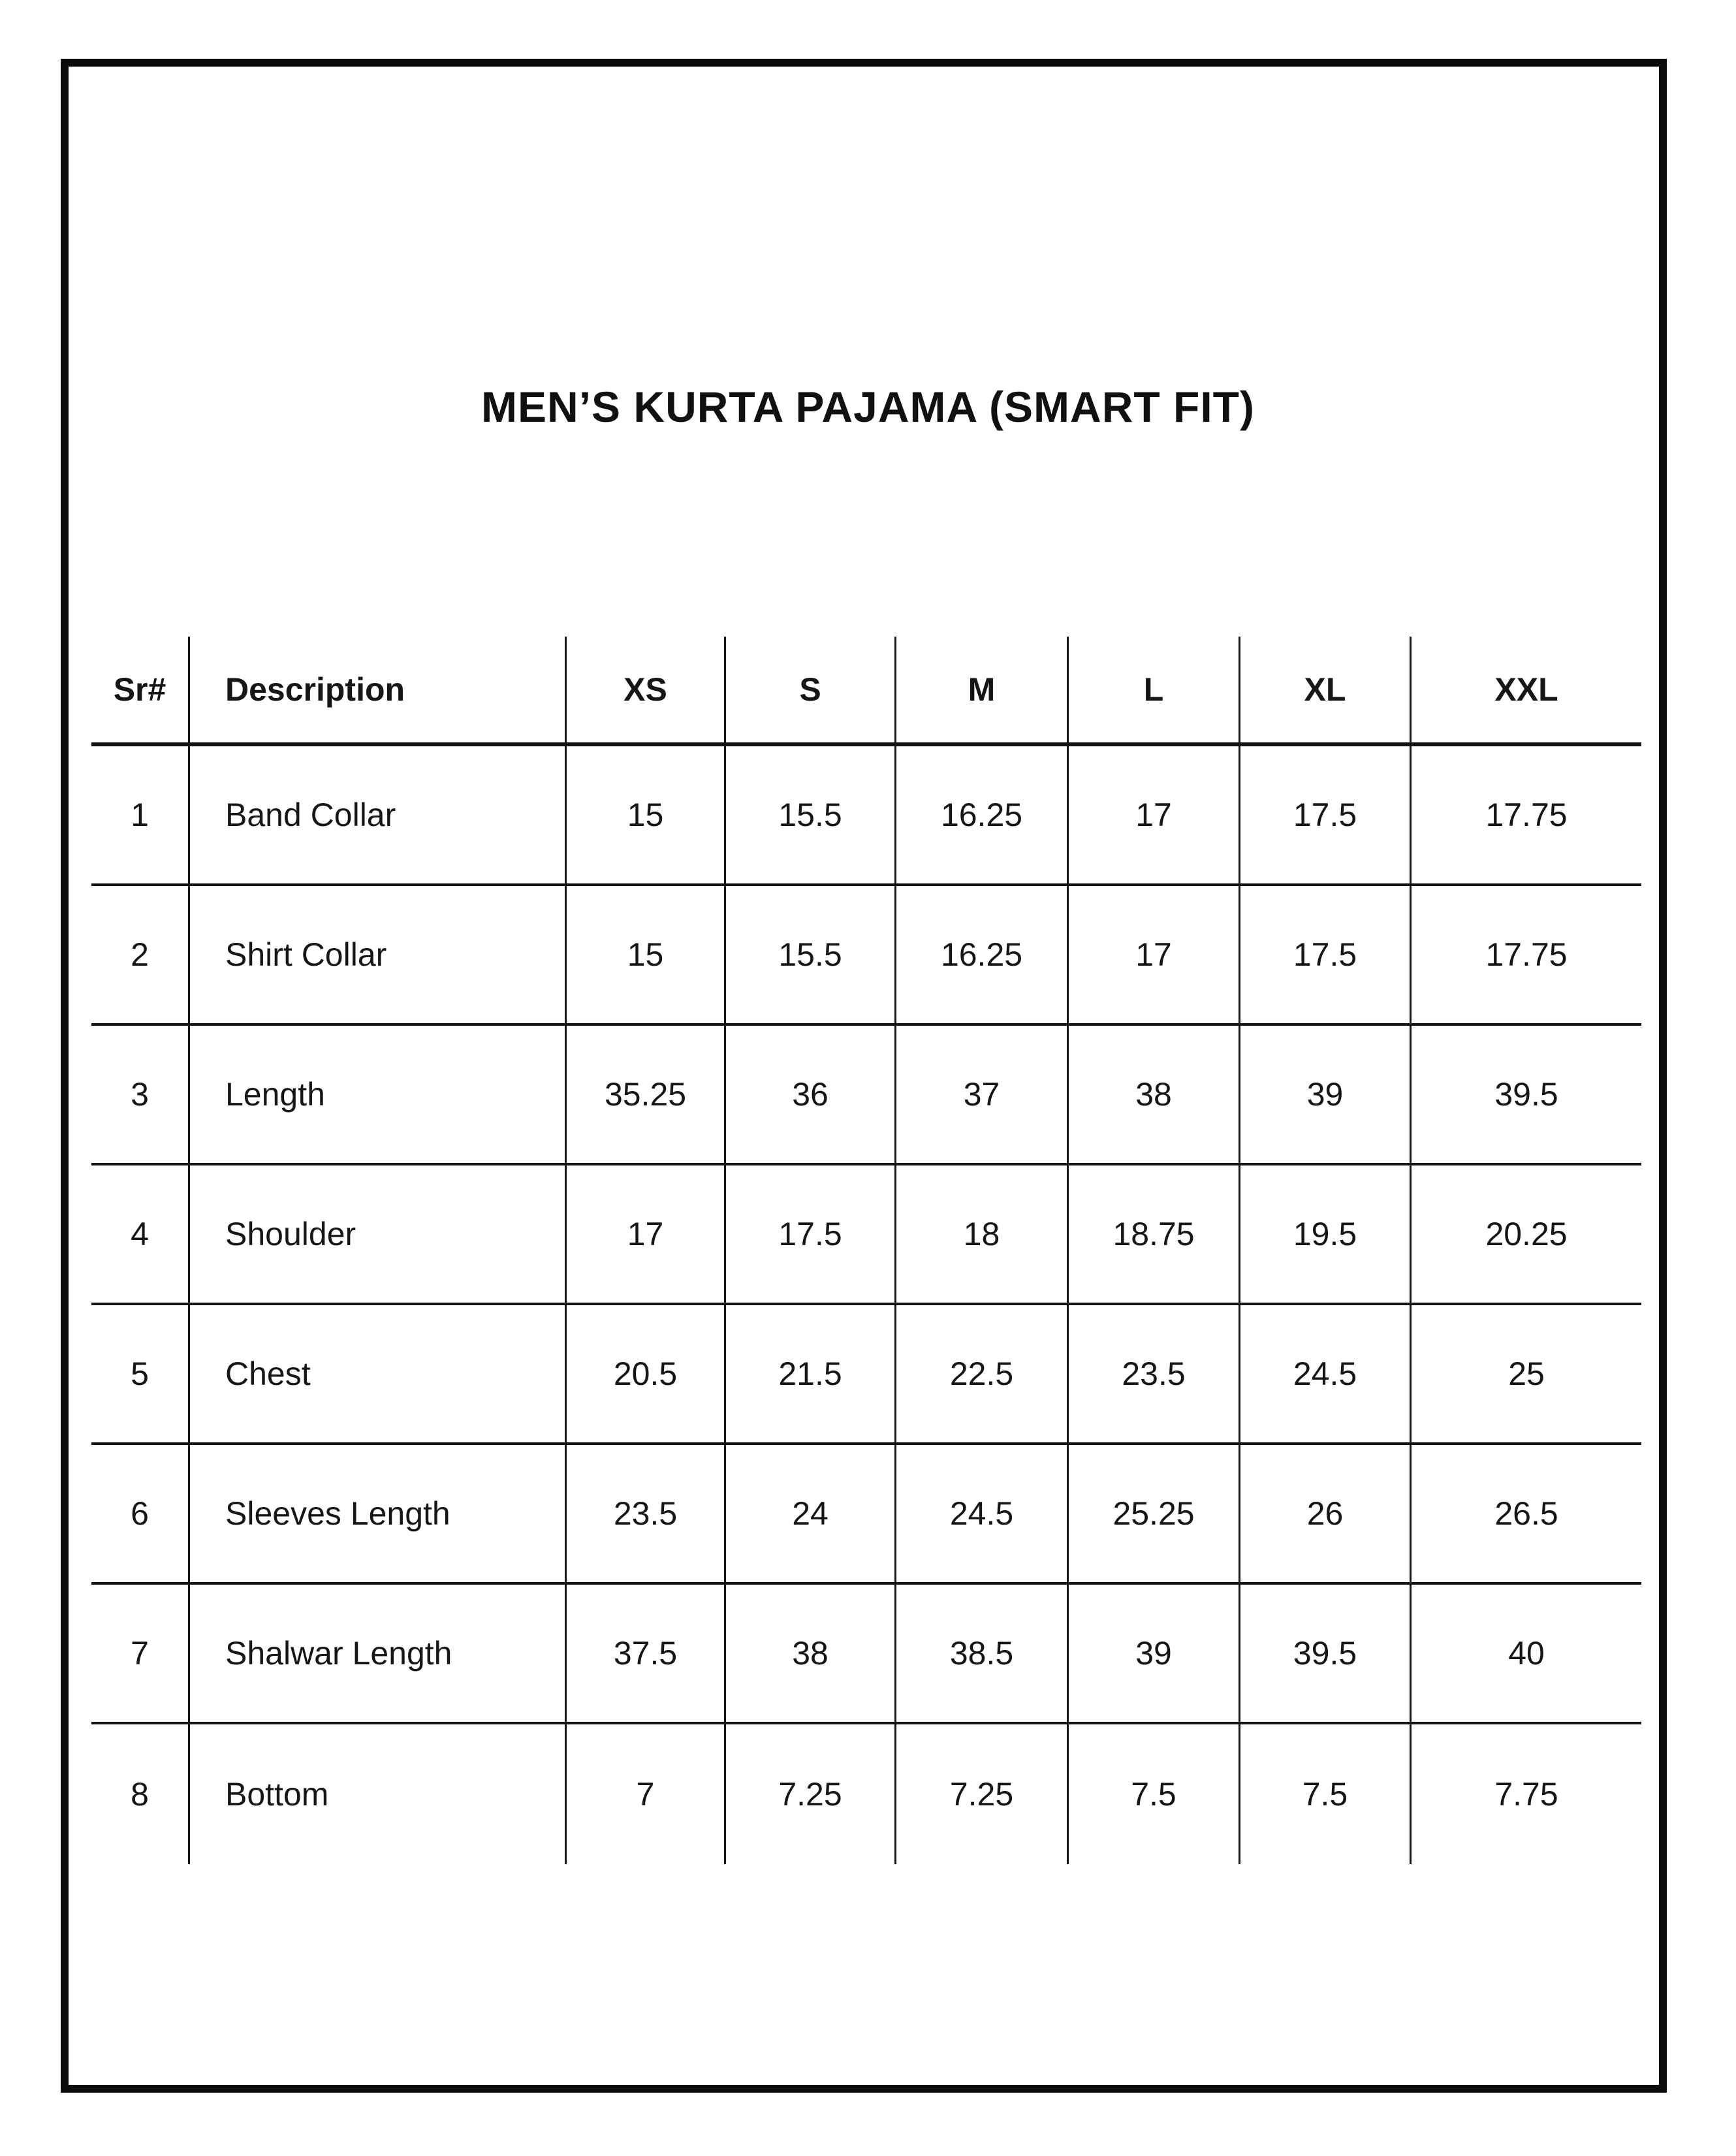 This screenshot has width=1736, height=2156. I want to click on cell-value: 37.5, so click(646, 1655).